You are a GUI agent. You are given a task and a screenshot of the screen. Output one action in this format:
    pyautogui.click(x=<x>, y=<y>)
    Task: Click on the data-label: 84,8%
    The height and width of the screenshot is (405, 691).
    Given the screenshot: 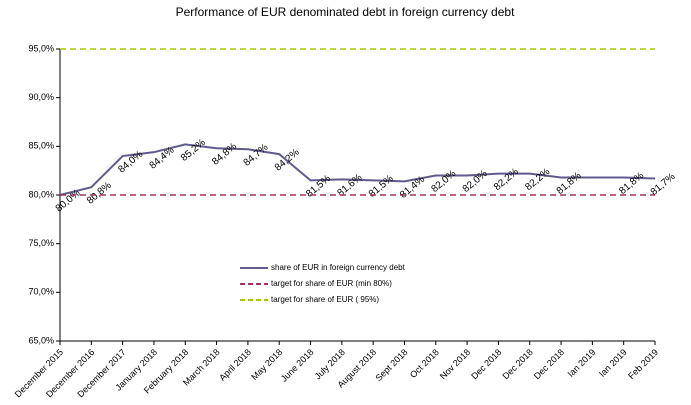 What is the action you would take?
    pyautogui.click(x=224, y=154)
    